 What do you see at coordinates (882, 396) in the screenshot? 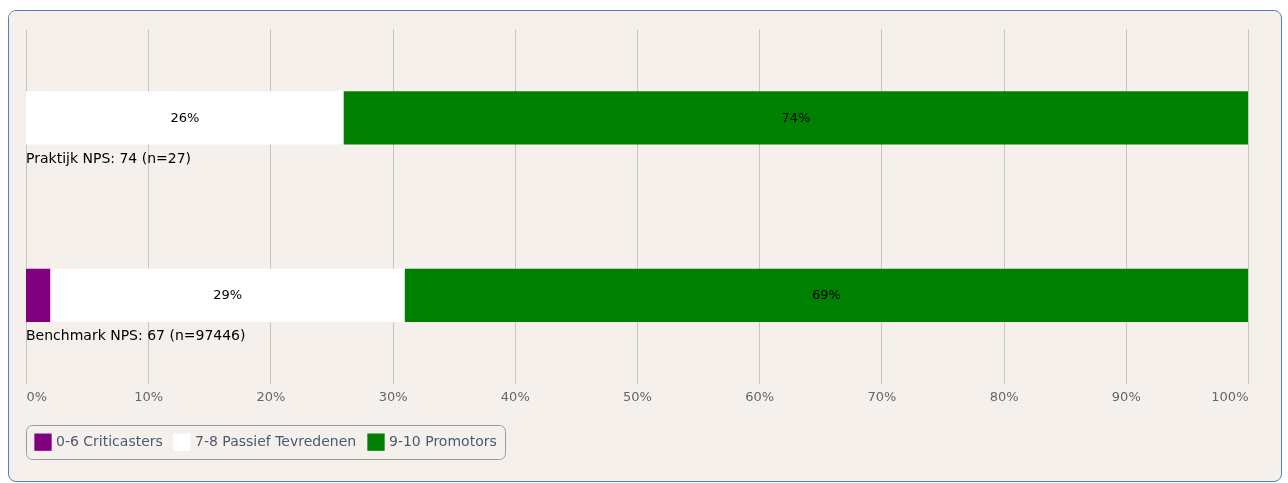
I see `x-tick-label: 70%` at bounding box center [882, 396].